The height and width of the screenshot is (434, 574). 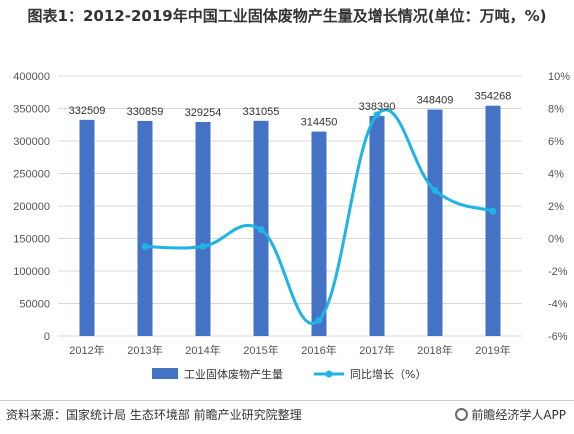 What do you see at coordinates (260, 350) in the screenshot?
I see `x-tick-label: 2015年` at bounding box center [260, 350].